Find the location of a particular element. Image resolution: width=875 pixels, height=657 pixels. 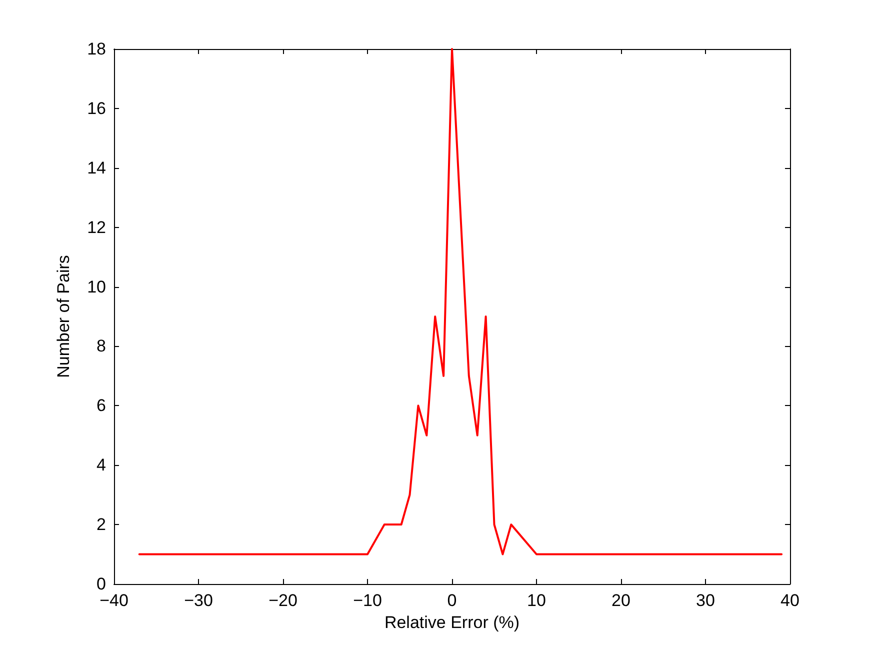

y-tick-label: 4 is located at coordinates (101, 465).